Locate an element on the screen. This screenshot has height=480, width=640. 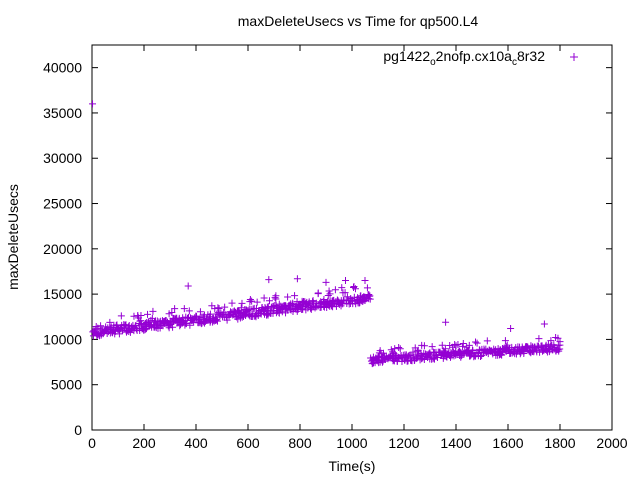
legend-marker is located at coordinates (574, 57).